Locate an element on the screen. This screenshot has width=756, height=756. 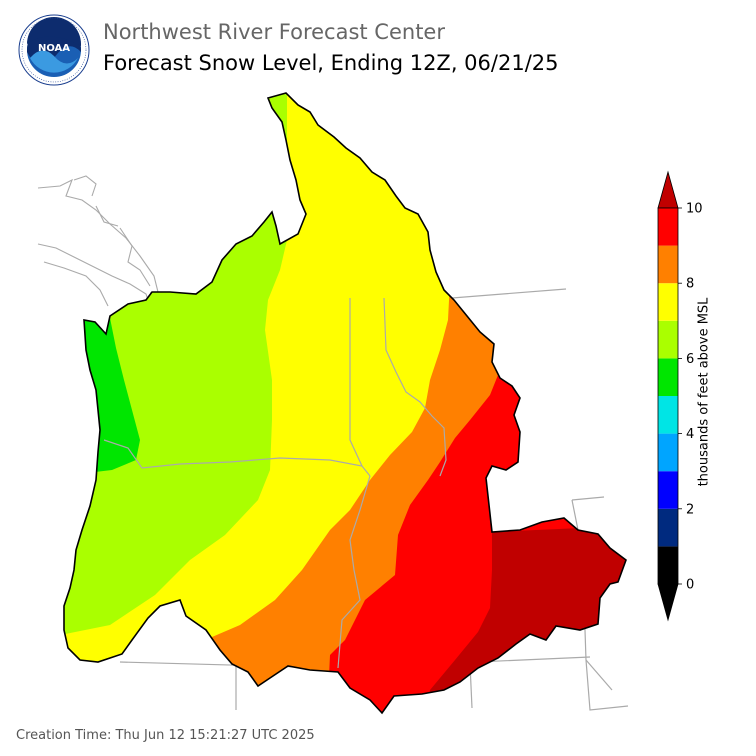
colorbar: 0 2 4 6 8 10 is located at coordinates (680, 396).